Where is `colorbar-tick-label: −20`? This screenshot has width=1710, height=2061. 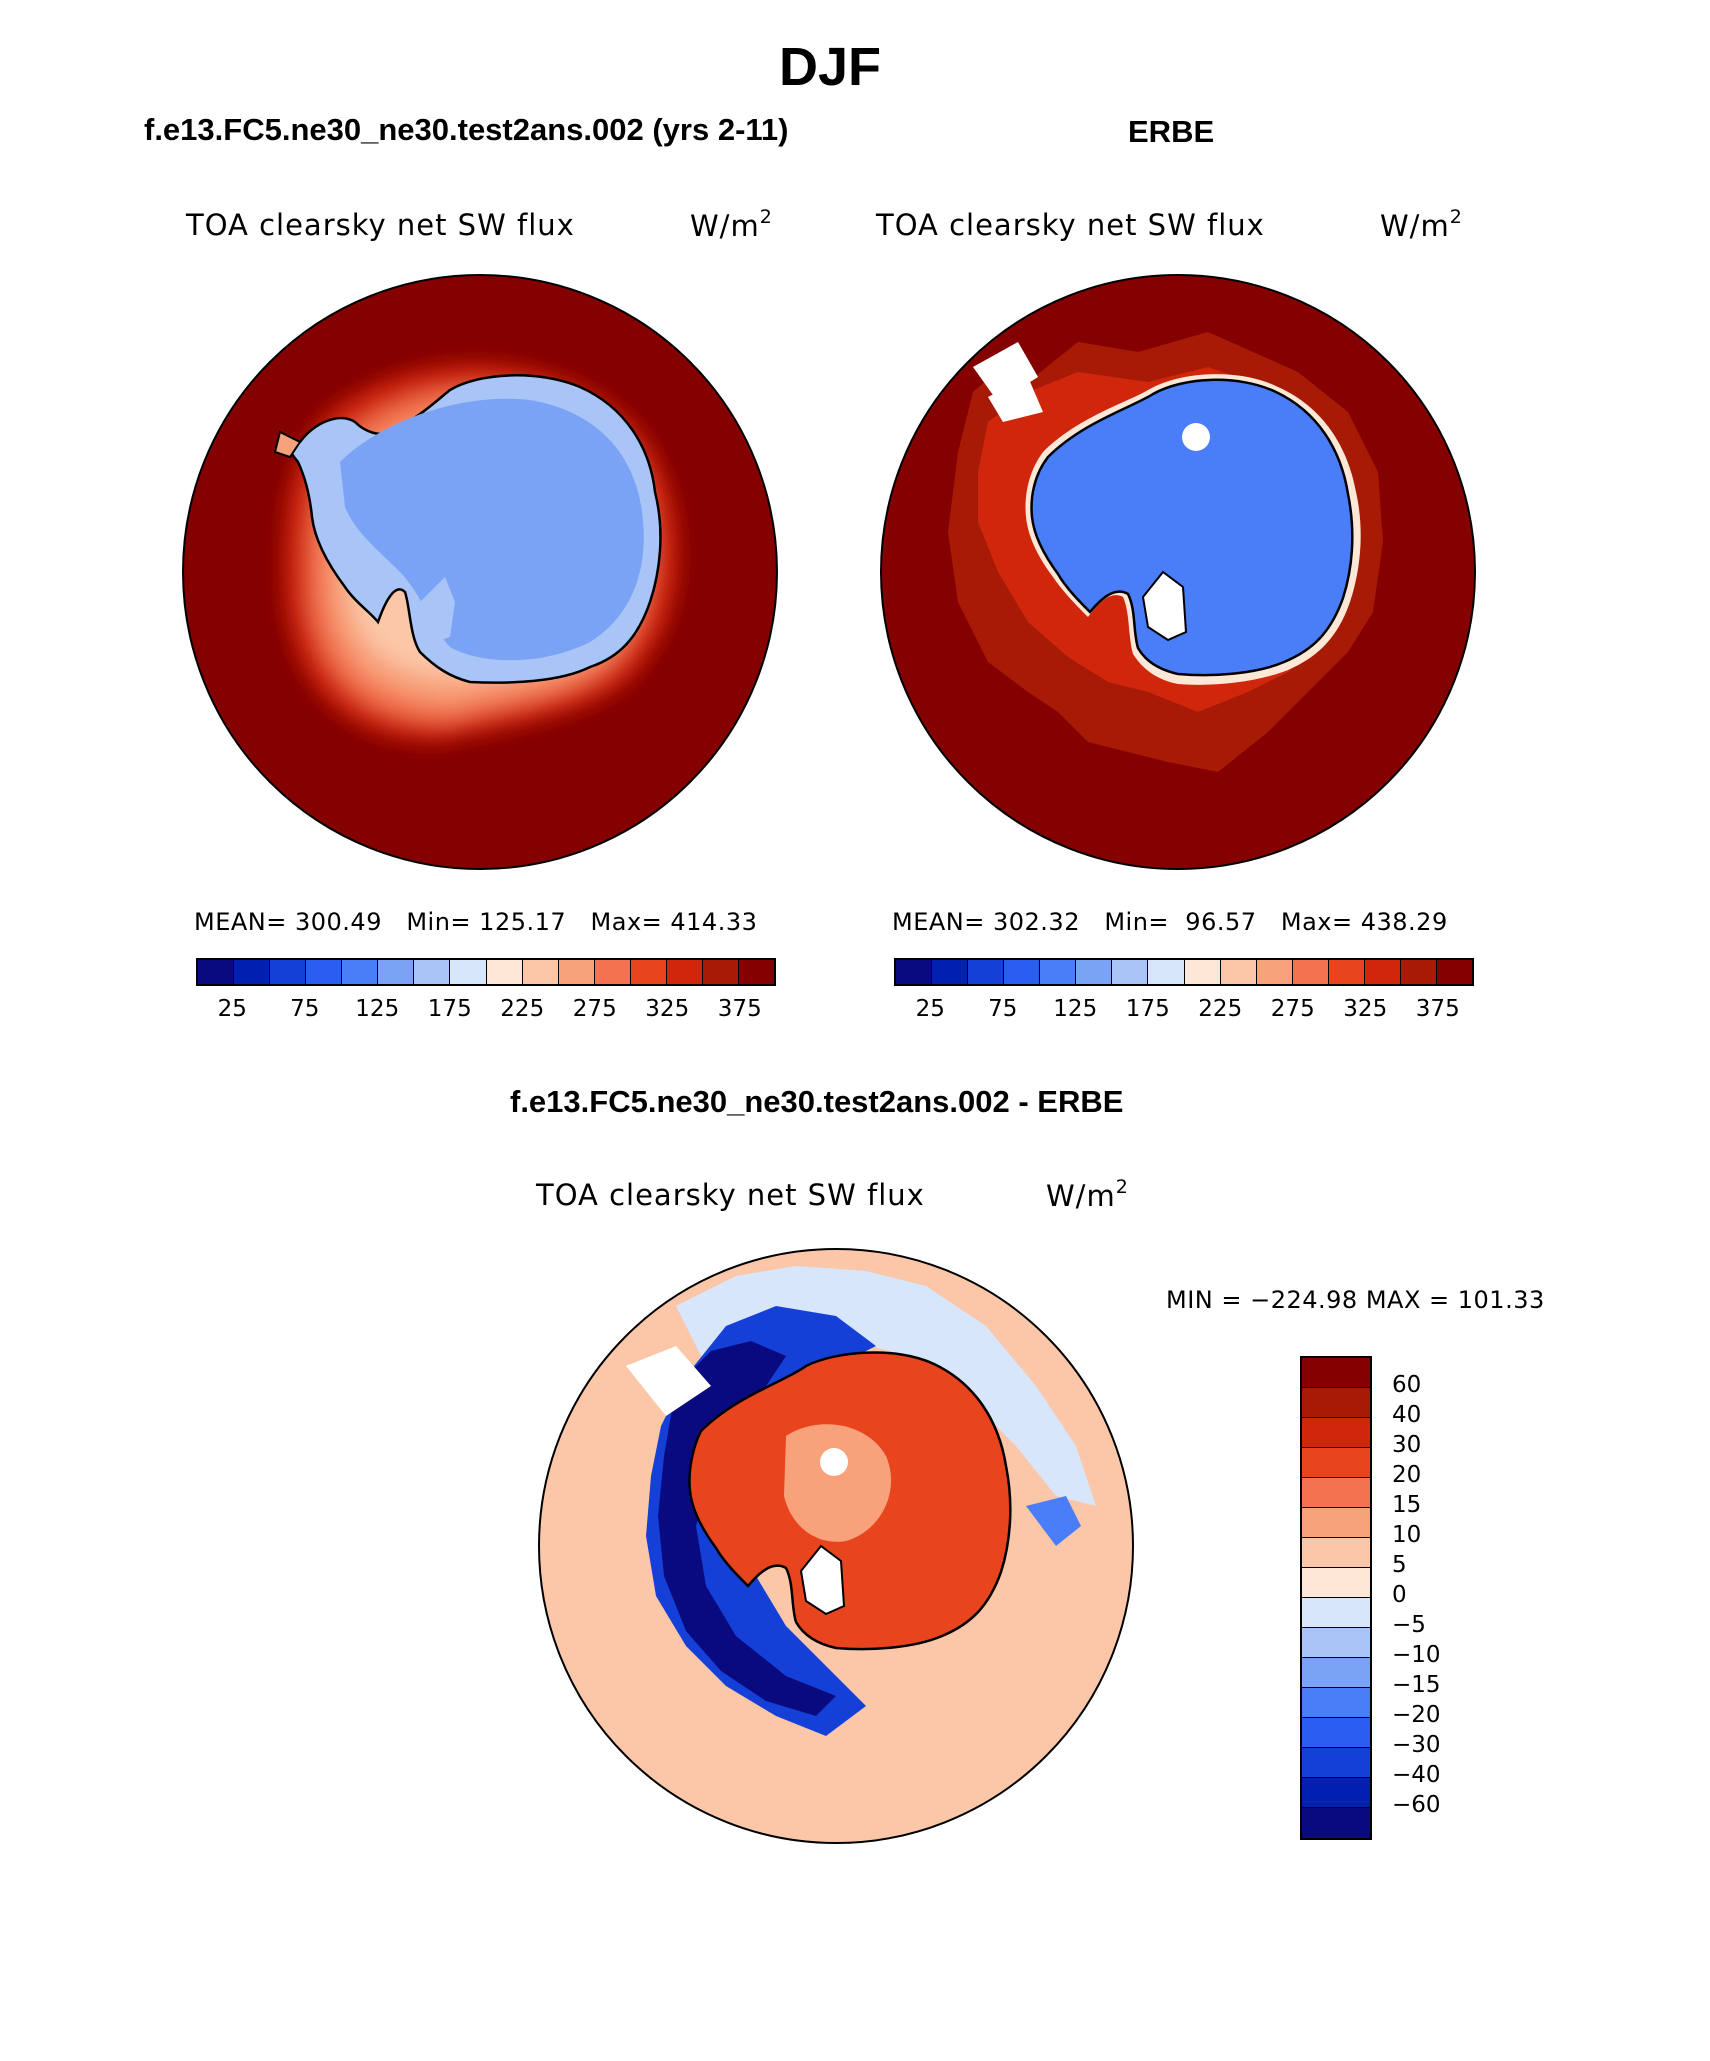
colorbar-tick-label: −20 is located at coordinates (1416, 1715).